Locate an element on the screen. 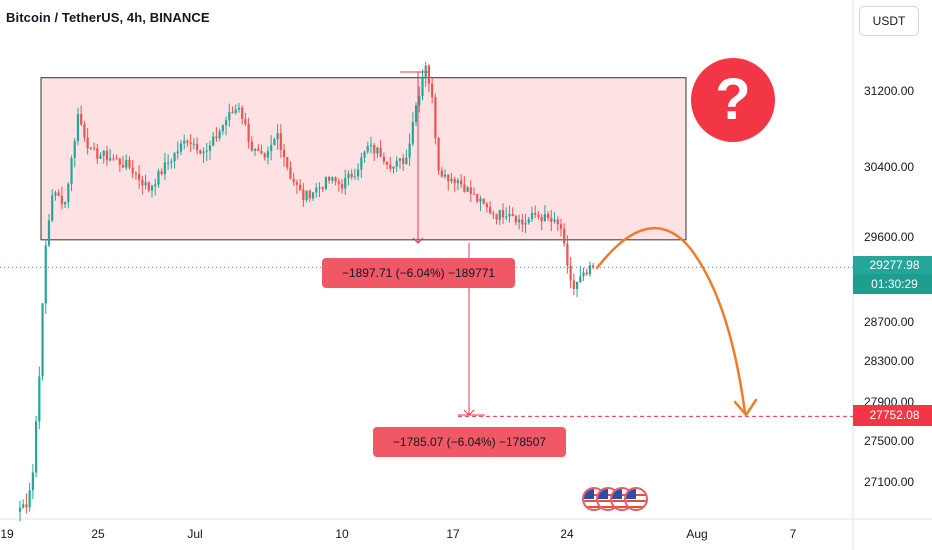 Image resolution: width=932 pixels, height=550 pixels. price-tick-label: 27500.00 is located at coordinates (889, 441).